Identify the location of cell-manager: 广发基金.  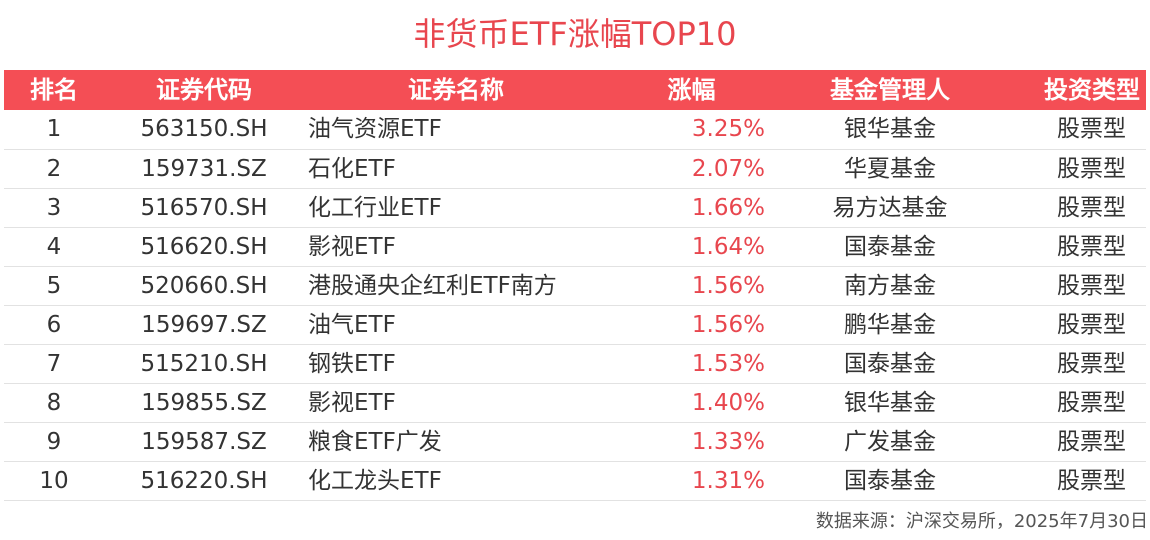
(890, 441).